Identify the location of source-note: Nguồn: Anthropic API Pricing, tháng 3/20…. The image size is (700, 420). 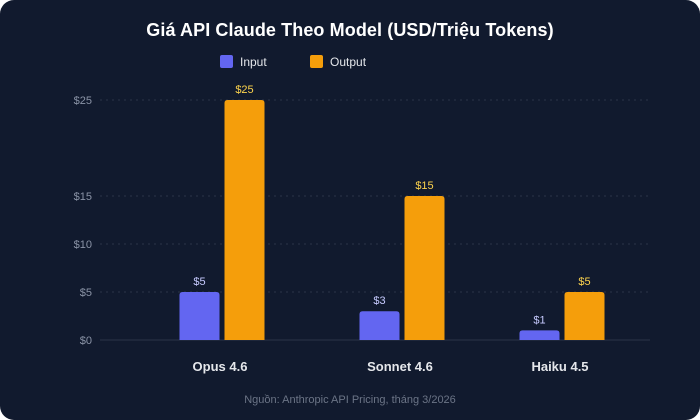
(350, 400).